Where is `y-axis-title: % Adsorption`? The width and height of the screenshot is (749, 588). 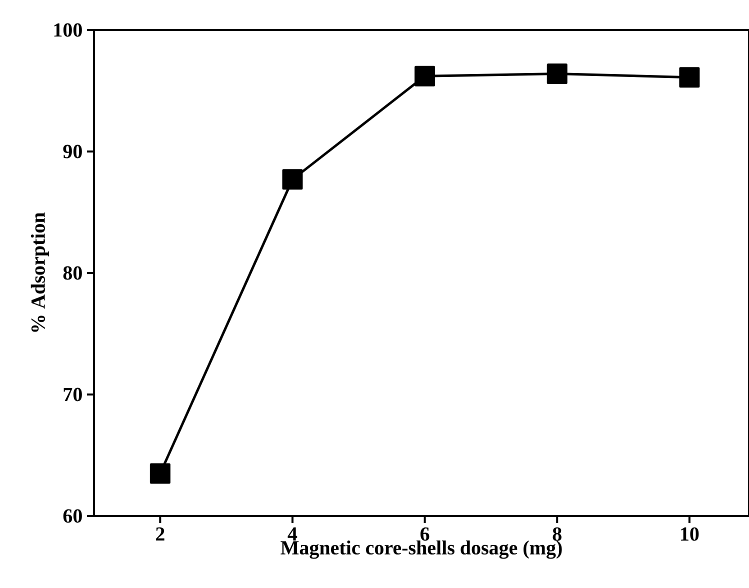
y-axis-title: % Adsorption is located at coordinates (39, 272).